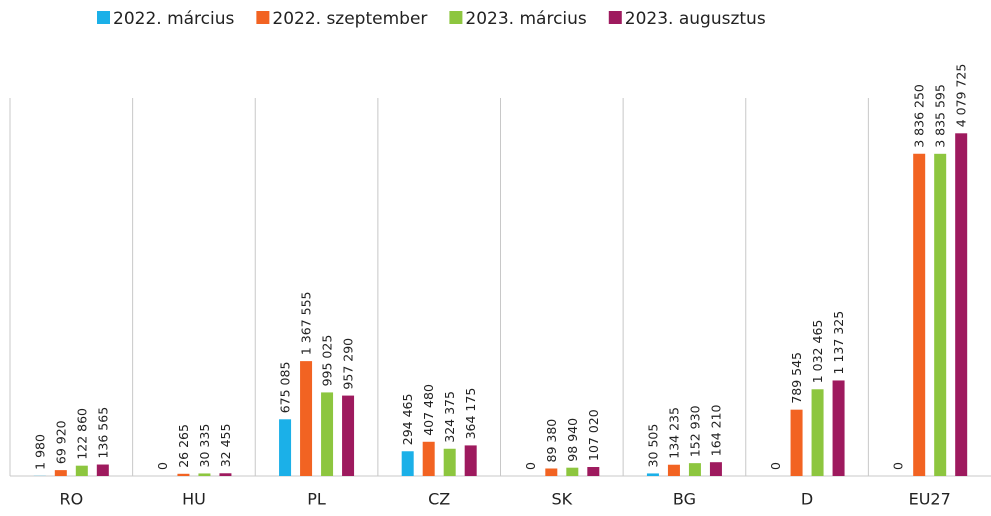 This screenshot has height=516, width=991. What do you see at coordinates (183, 446) in the screenshot?
I see `value-label: 26 265` at bounding box center [183, 446].